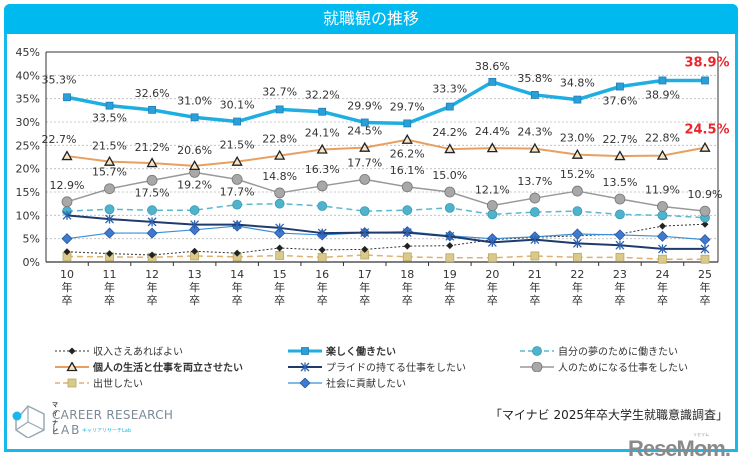  I want to click on highlight-label: 24.5%, so click(706, 130).